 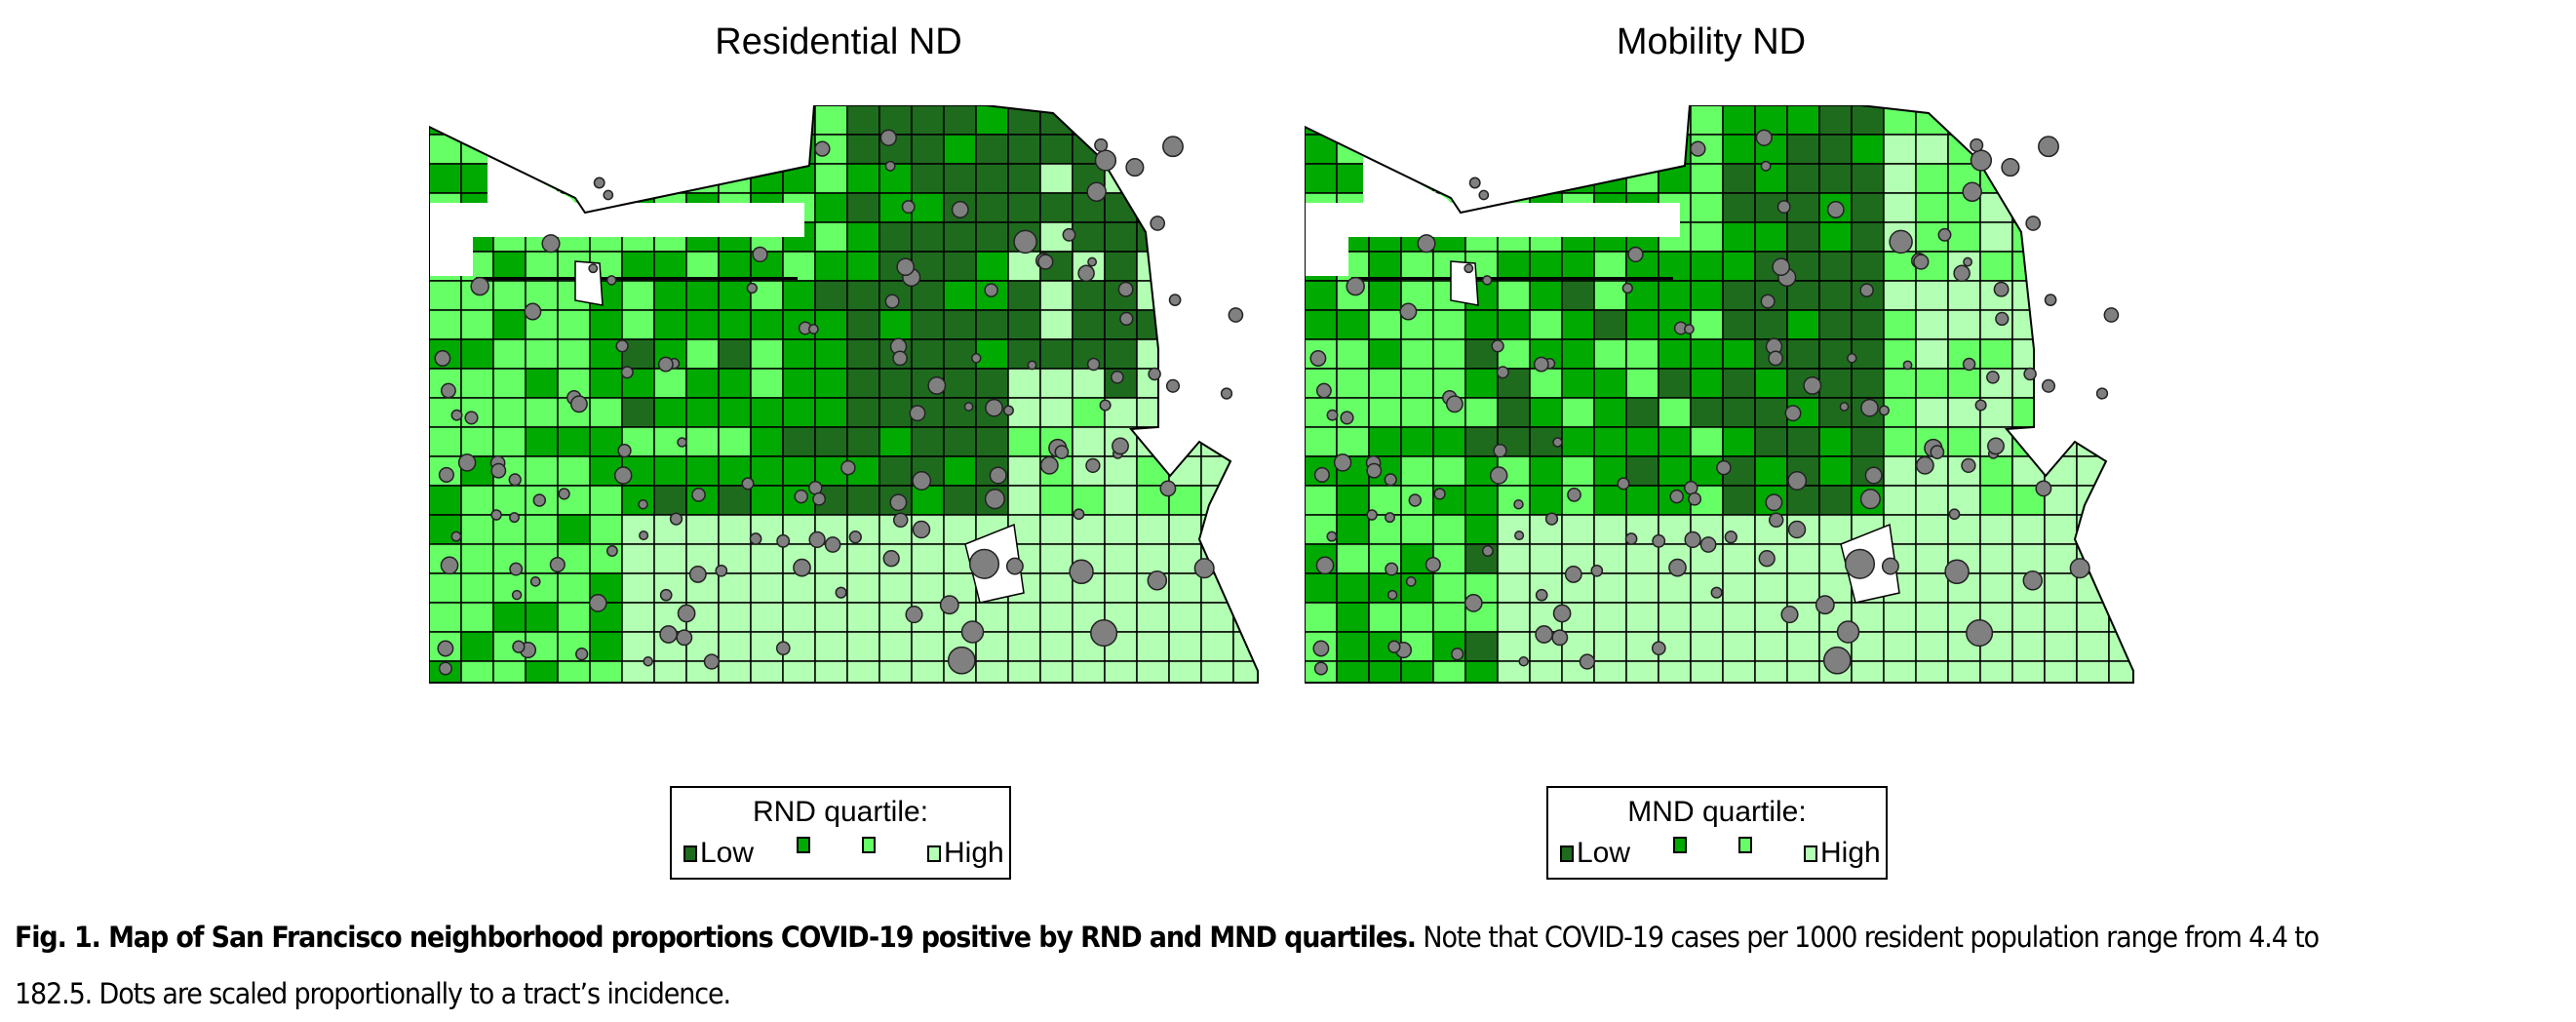 I want to click on presidio-hole, so click(x=1407, y=188).